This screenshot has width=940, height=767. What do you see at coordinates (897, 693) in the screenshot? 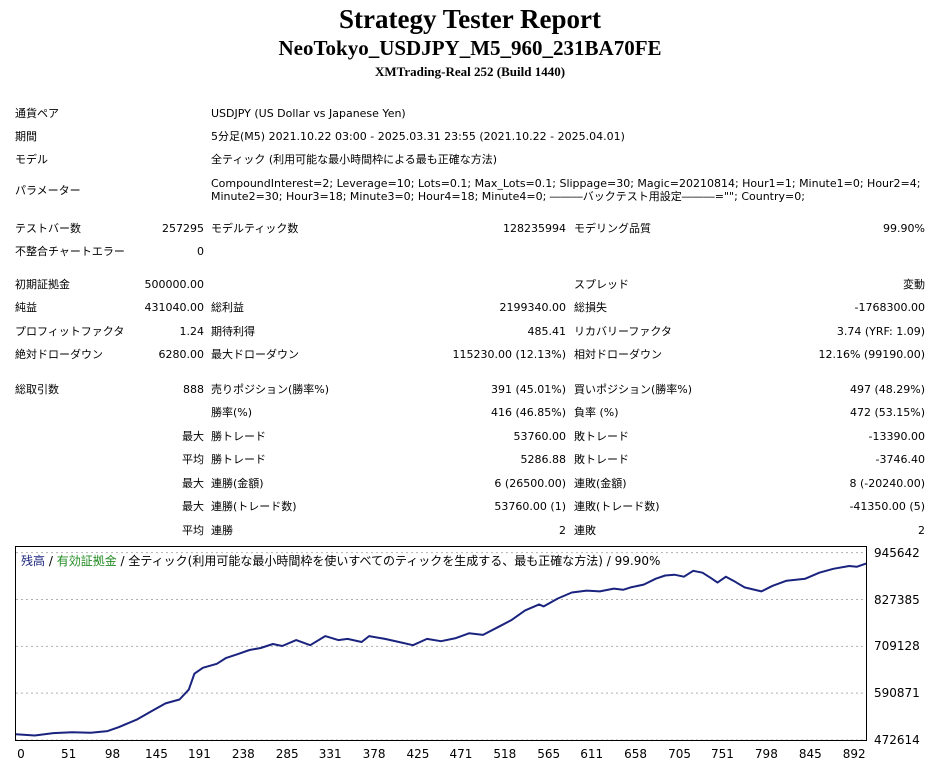
I see `y-tick-label: 590871` at bounding box center [897, 693].